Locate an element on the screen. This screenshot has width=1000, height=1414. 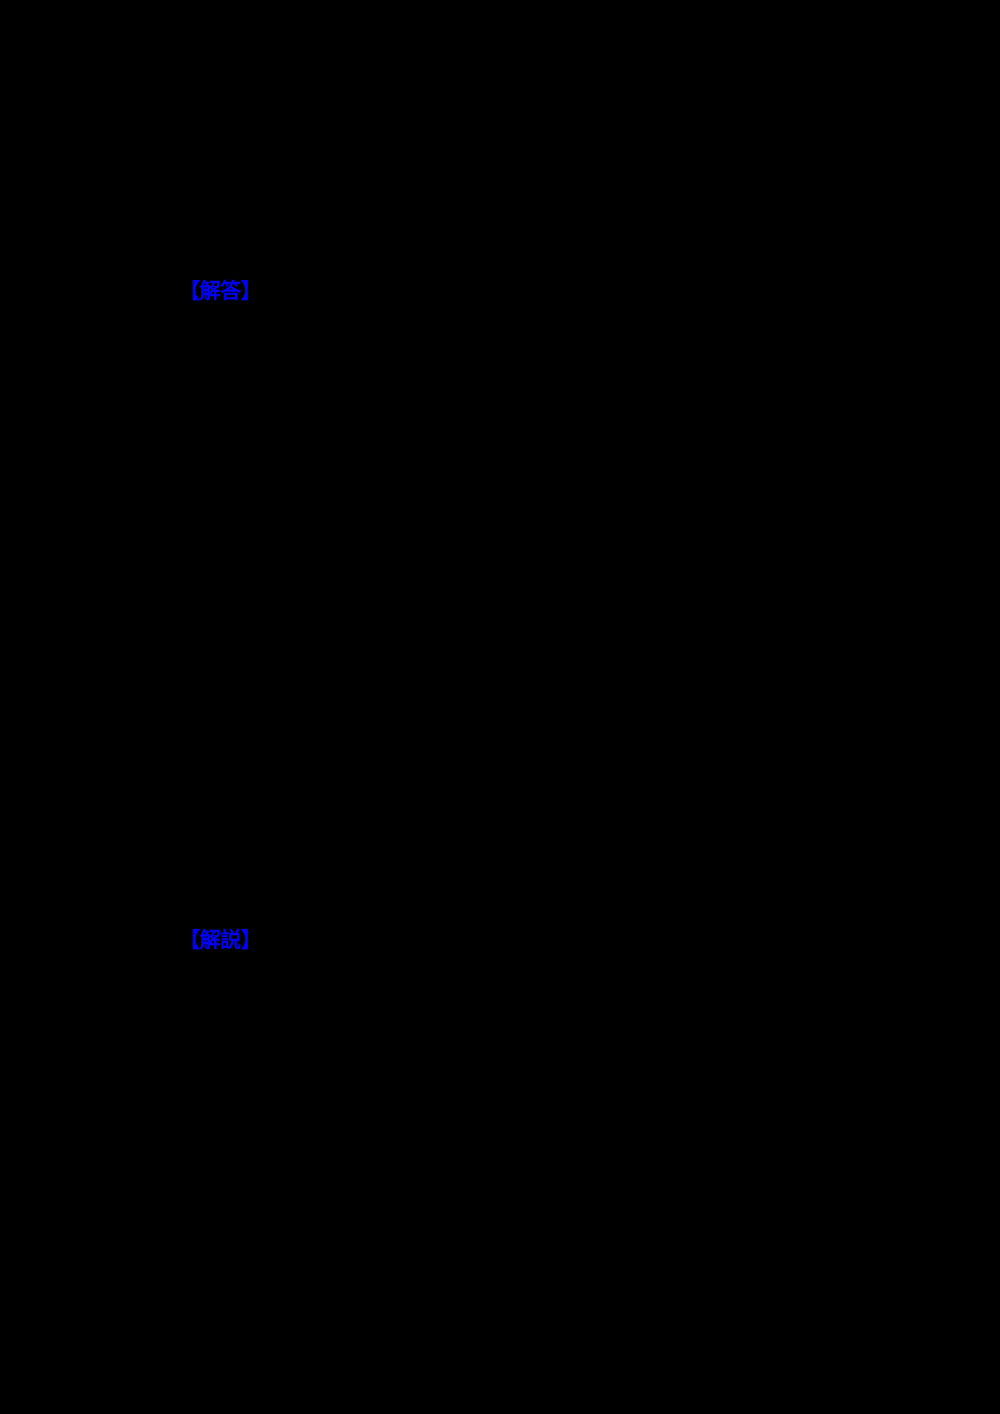
section-heading-answer: 【解答】 is located at coordinates (220, 291).